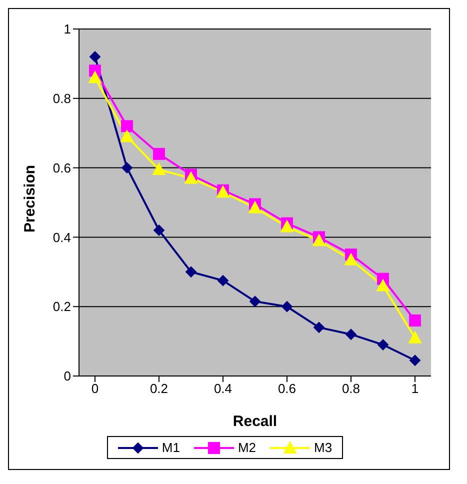 This screenshot has width=467, height=484. Describe the element at coordinates (95, 388) in the screenshot. I see `x-tick-label: 0` at that location.